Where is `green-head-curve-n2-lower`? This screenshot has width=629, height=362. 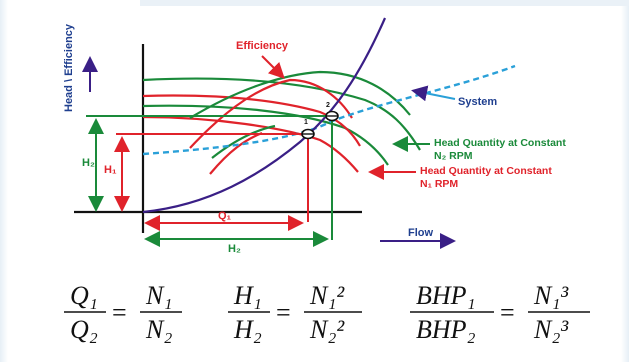 green-head-curve-n2-lower is located at coordinates (265, 135).